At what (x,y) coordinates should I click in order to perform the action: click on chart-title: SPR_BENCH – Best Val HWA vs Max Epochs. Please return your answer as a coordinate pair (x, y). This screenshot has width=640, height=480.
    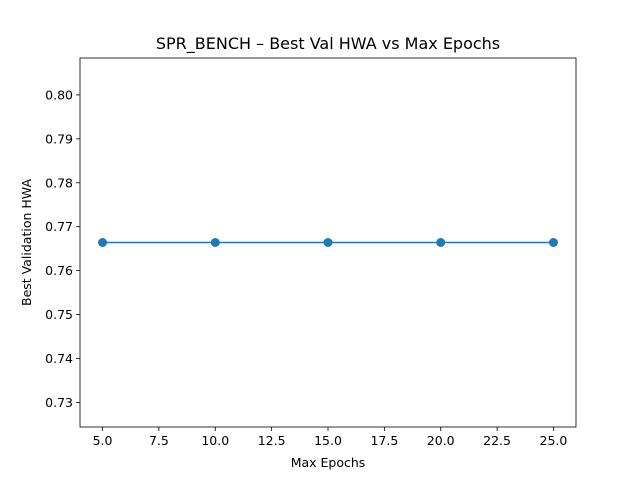
    Looking at the image, I should click on (328, 44).